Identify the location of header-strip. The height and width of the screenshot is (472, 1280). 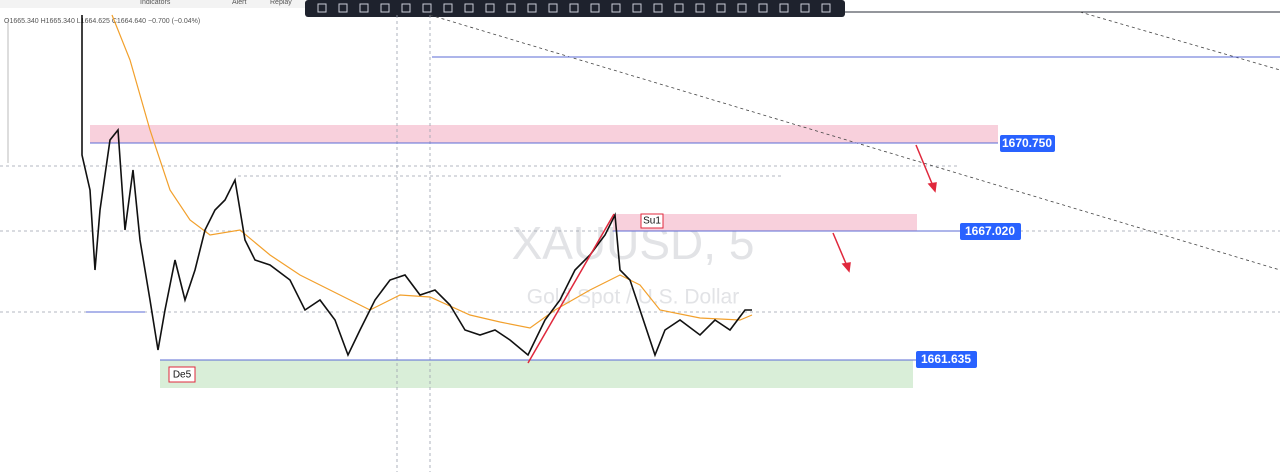
(152, 4).